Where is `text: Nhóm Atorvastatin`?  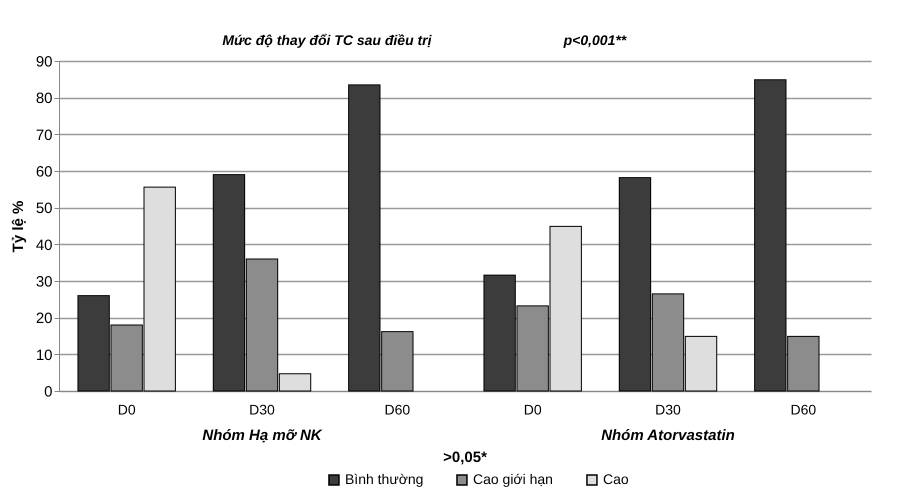
text: Nhóm Atorvastatin is located at coordinates (668, 435).